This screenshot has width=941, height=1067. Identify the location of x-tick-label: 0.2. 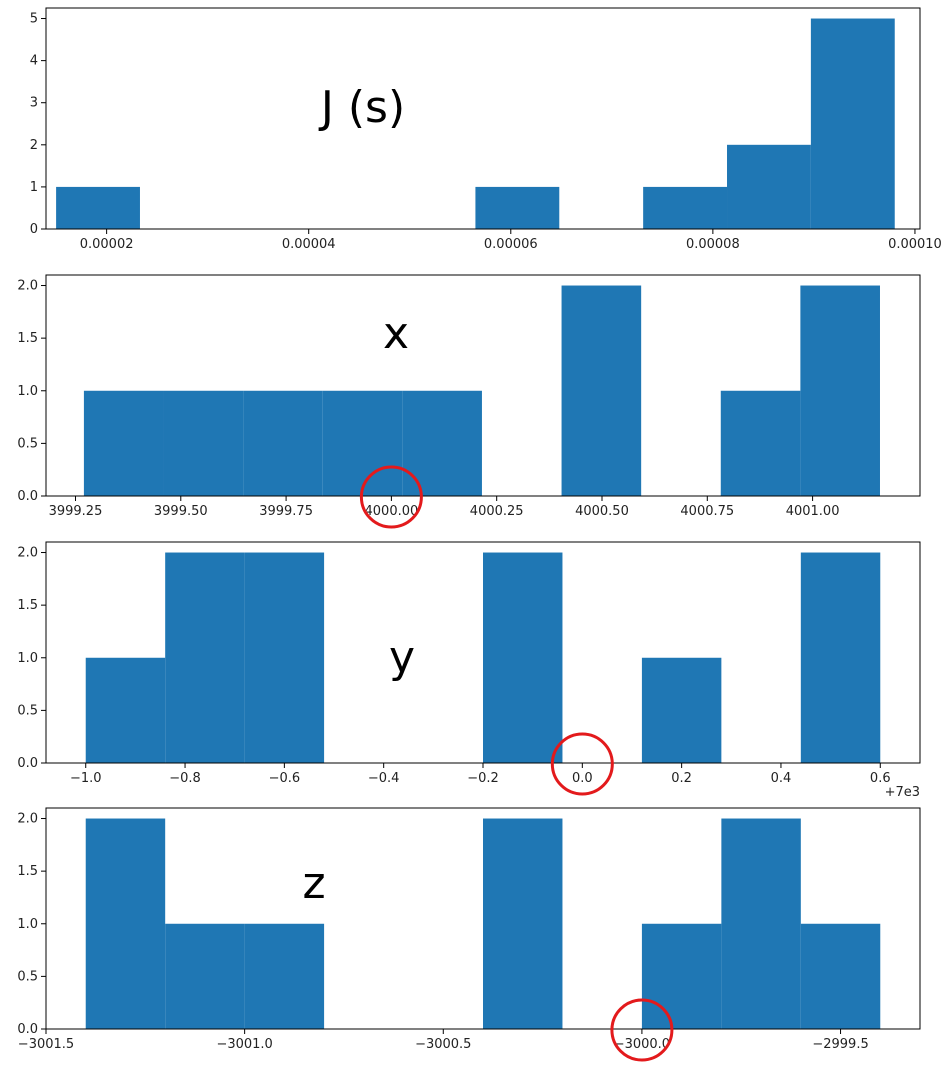
(681, 778).